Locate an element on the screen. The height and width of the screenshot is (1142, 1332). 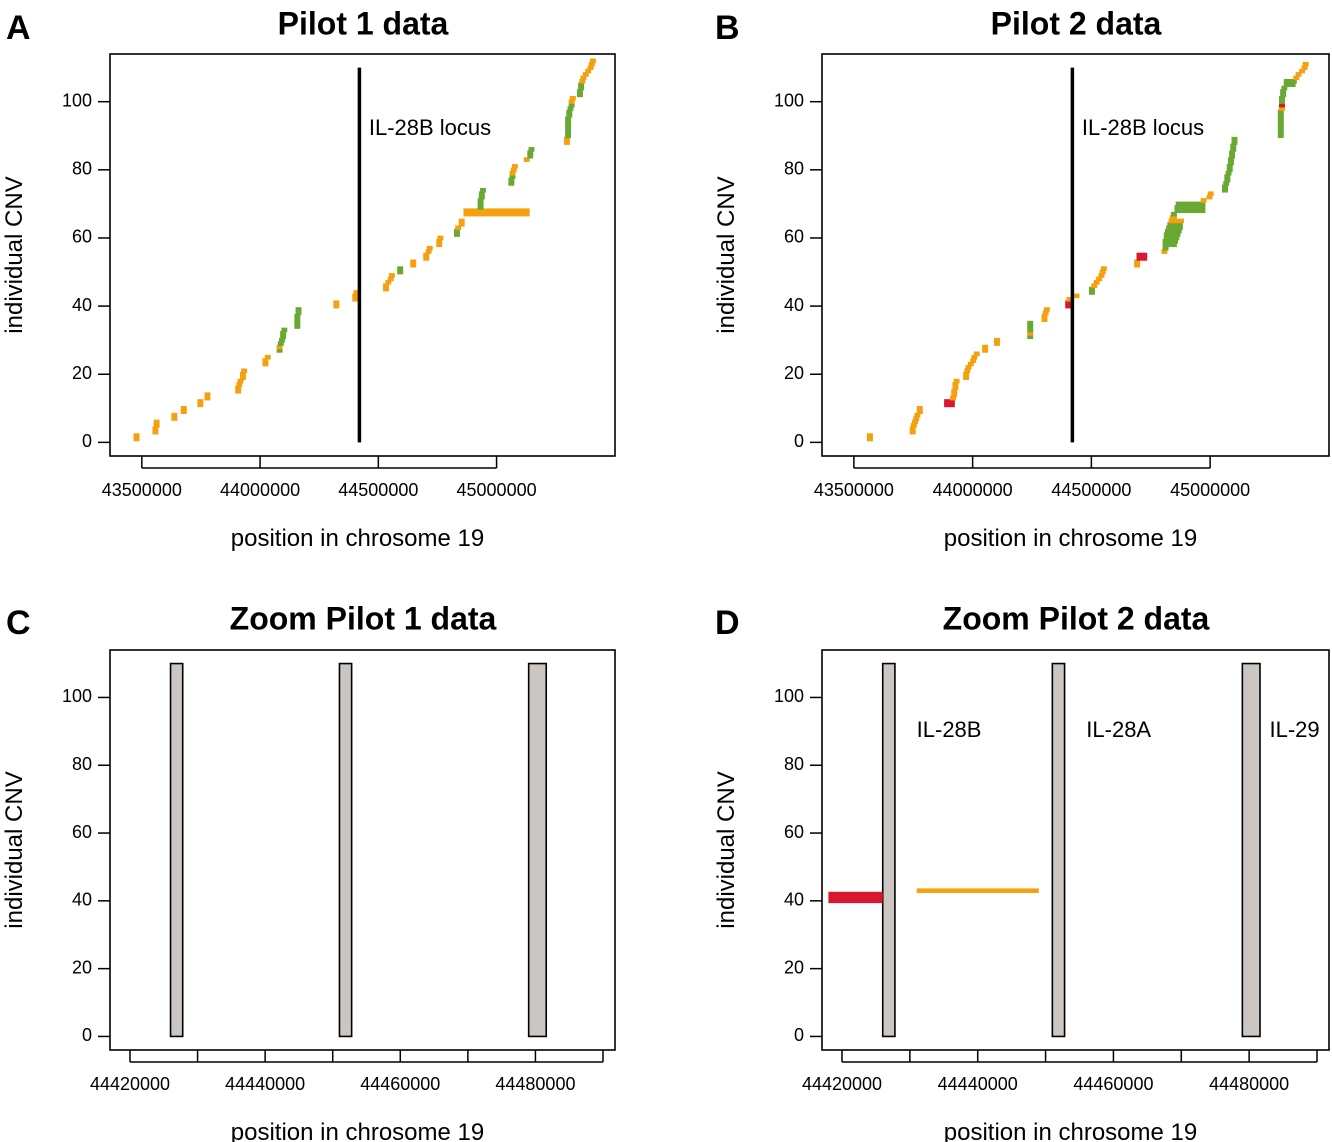
x-tick-label: 44460000 is located at coordinates (400, 1084).